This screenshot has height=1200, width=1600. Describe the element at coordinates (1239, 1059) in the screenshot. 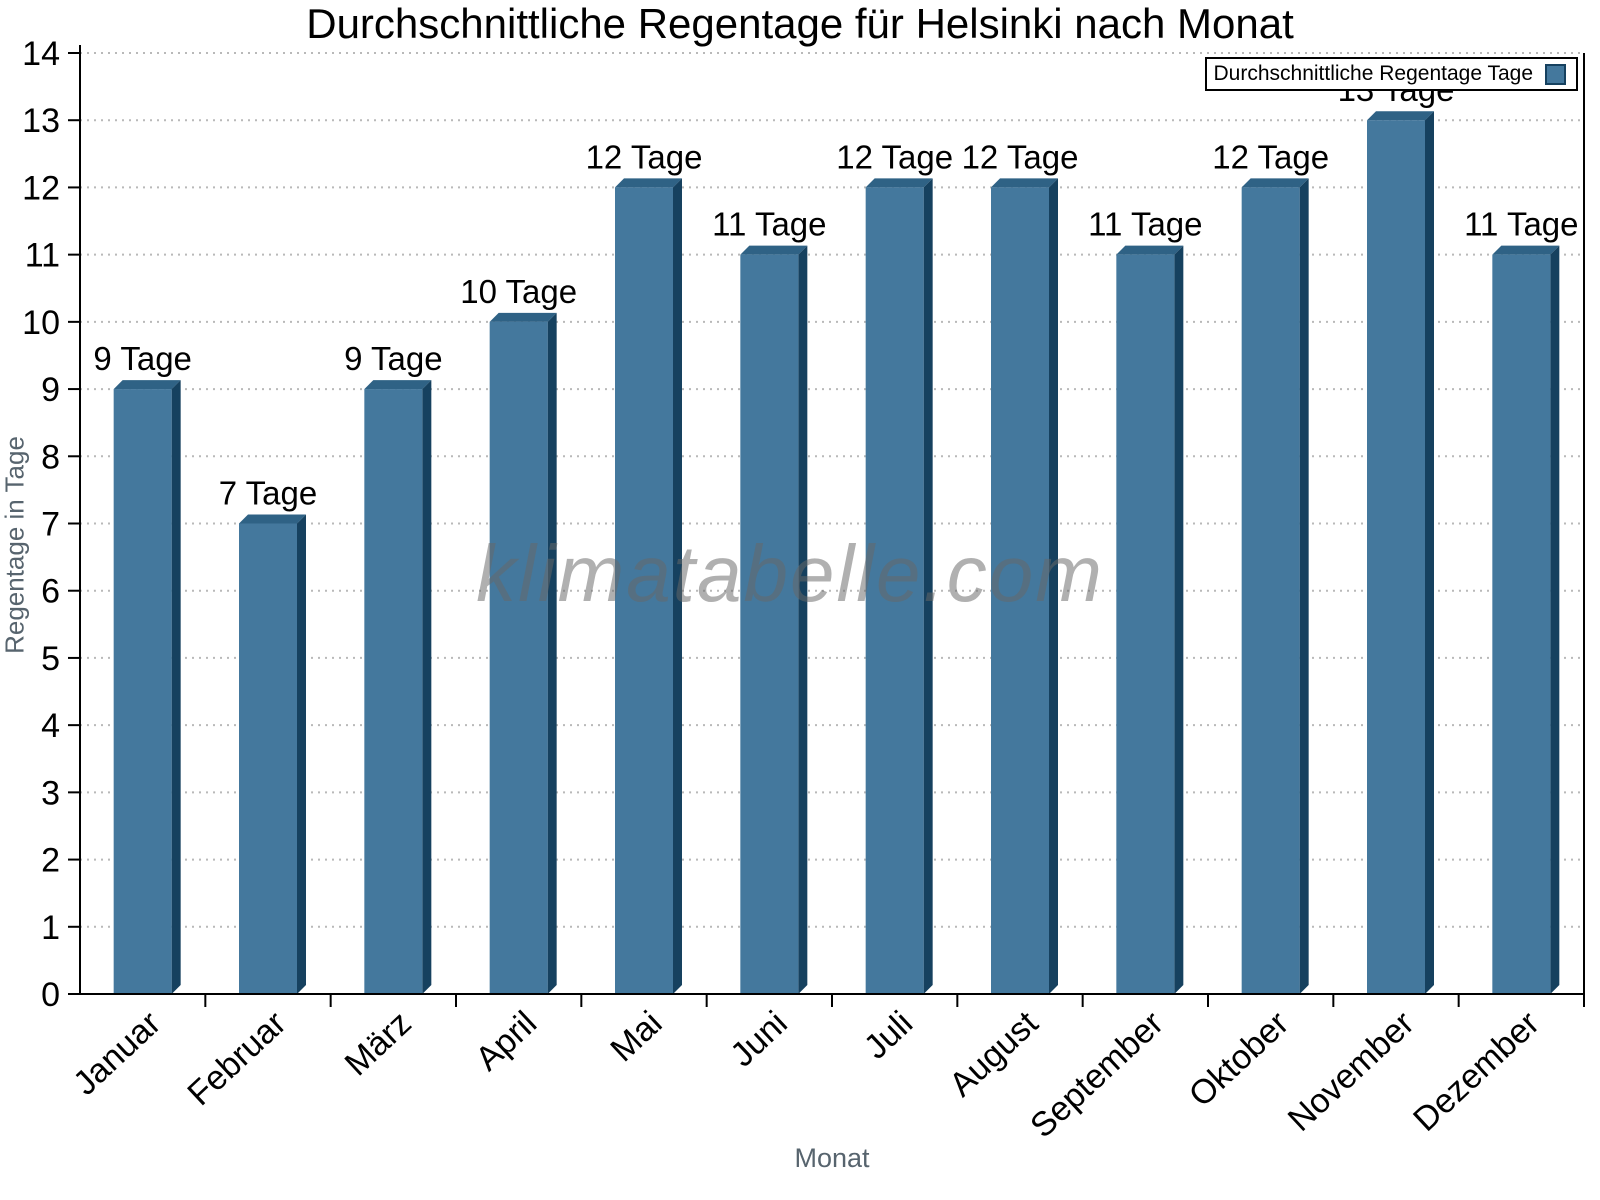

I see `x-tick-label: Oktober` at that location.